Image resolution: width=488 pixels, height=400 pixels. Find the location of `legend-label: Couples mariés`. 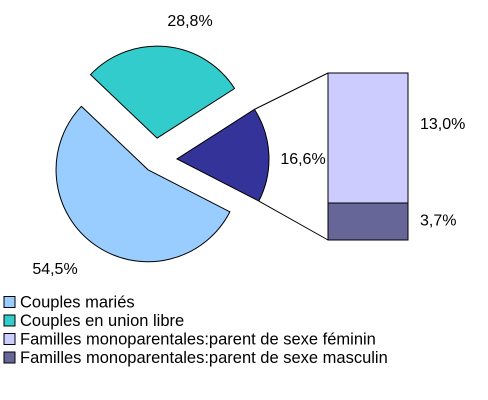

legend-label: Couples mariés is located at coordinates (77, 302).